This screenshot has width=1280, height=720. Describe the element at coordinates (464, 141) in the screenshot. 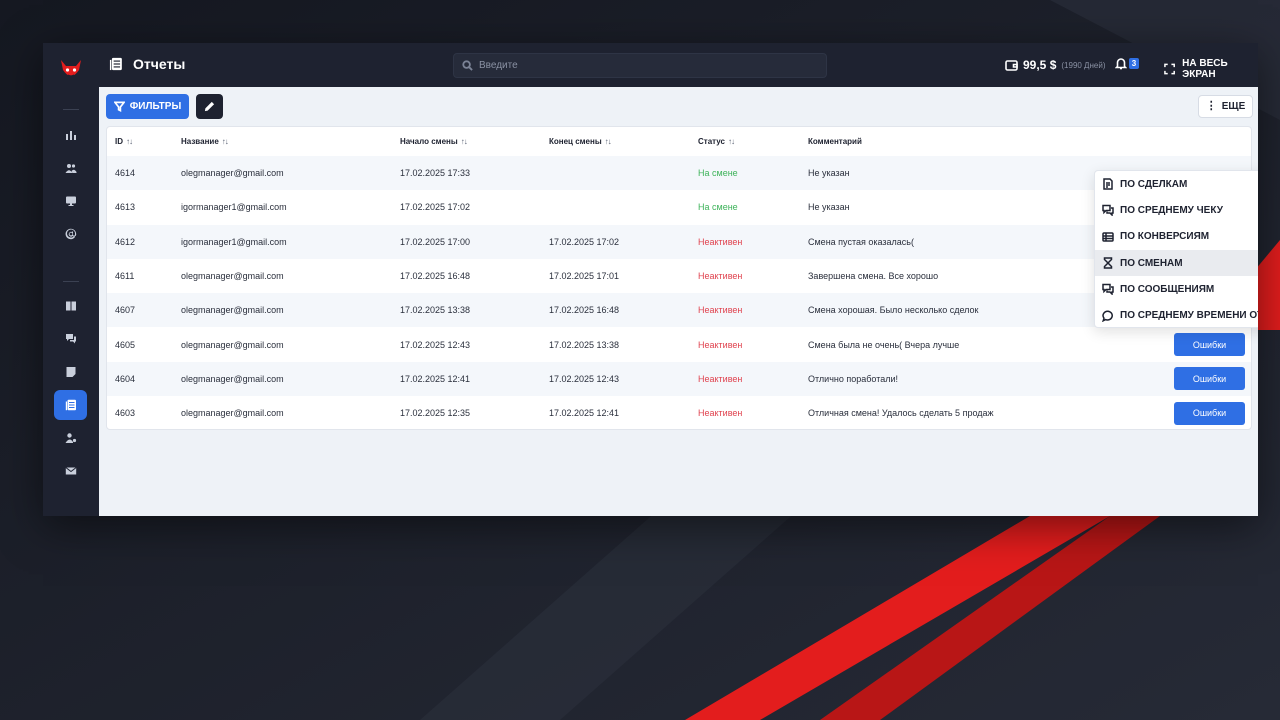

I see `sort-icon: ↑↓` at that location.